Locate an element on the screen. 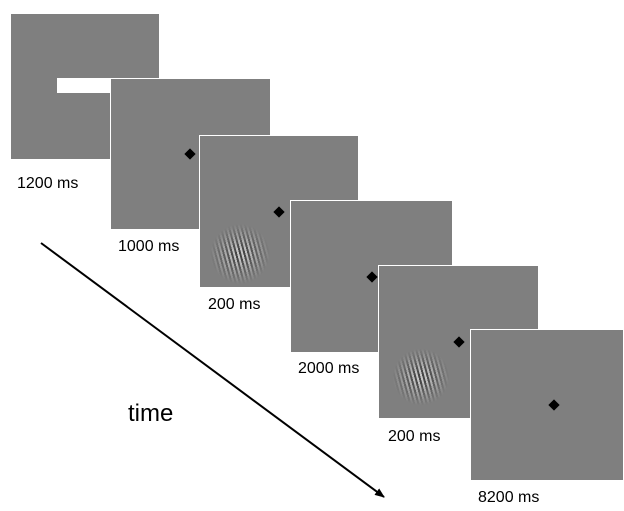 This screenshot has height=511, width=624. time-label: time is located at coordinates (151, 413).